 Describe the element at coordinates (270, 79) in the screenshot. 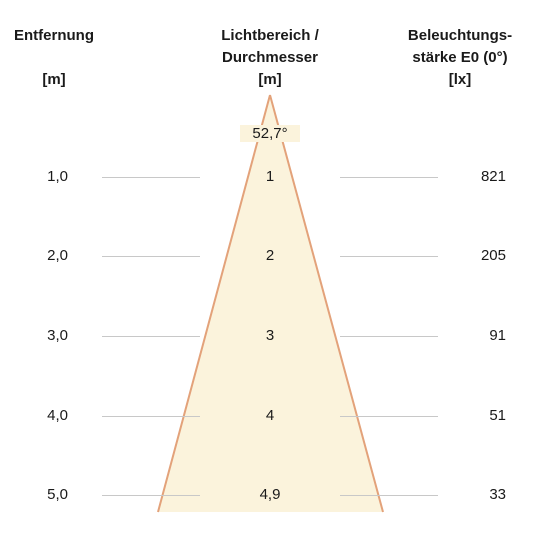

I see `beam-header-unit: [m]` at that location.